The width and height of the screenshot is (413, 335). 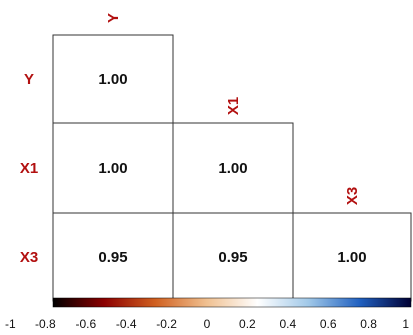 I want to click on colorbar: -1 -0.8 -0.6 -0.4 -0.2 0 0.2 0.4 0.6 0.8 1, so click(x=208, y=314).